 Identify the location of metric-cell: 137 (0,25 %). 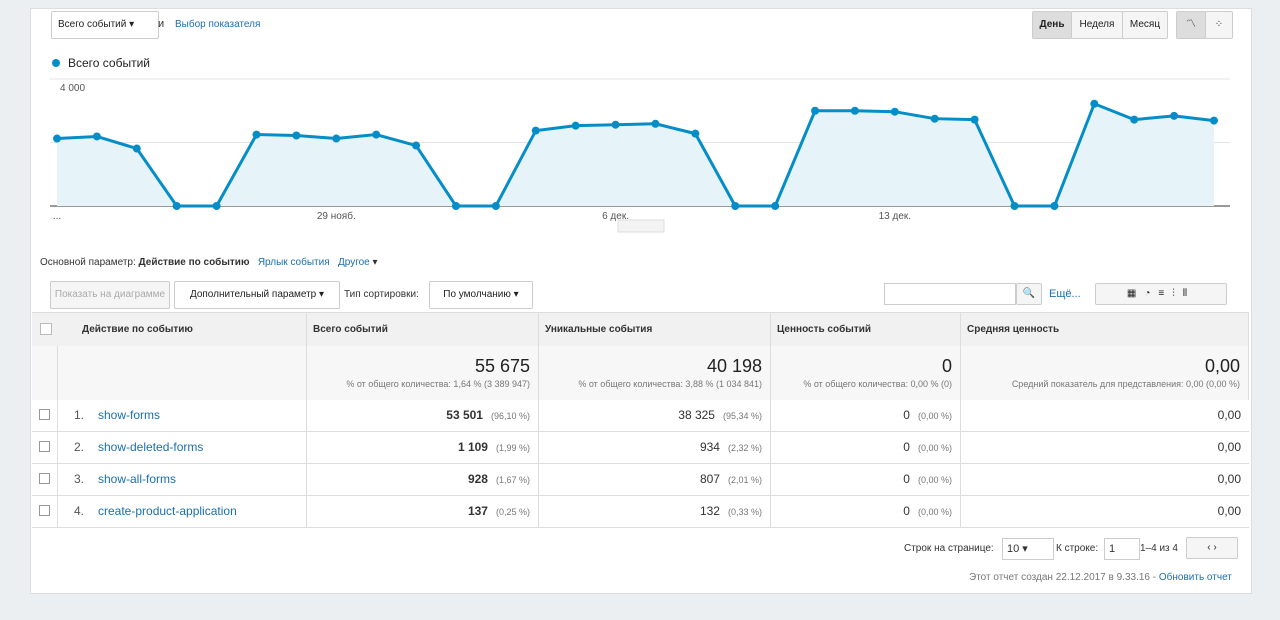
(423, 511).